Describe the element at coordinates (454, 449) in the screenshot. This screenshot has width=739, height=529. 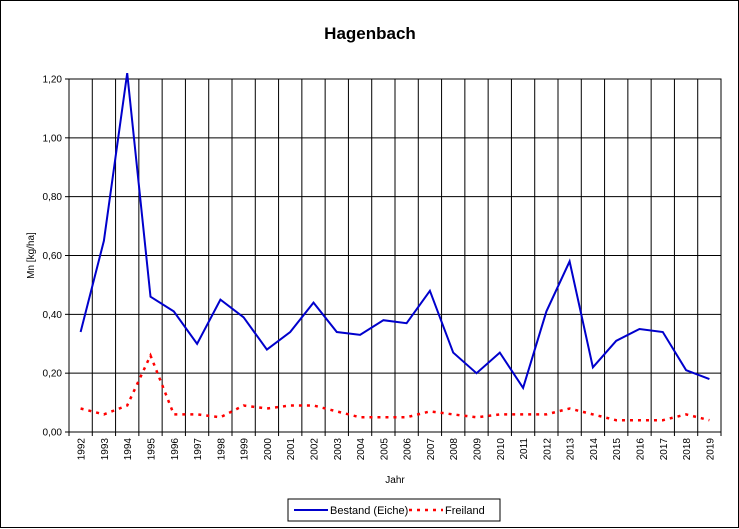
I see `x-tick-label: 2008` at that location.